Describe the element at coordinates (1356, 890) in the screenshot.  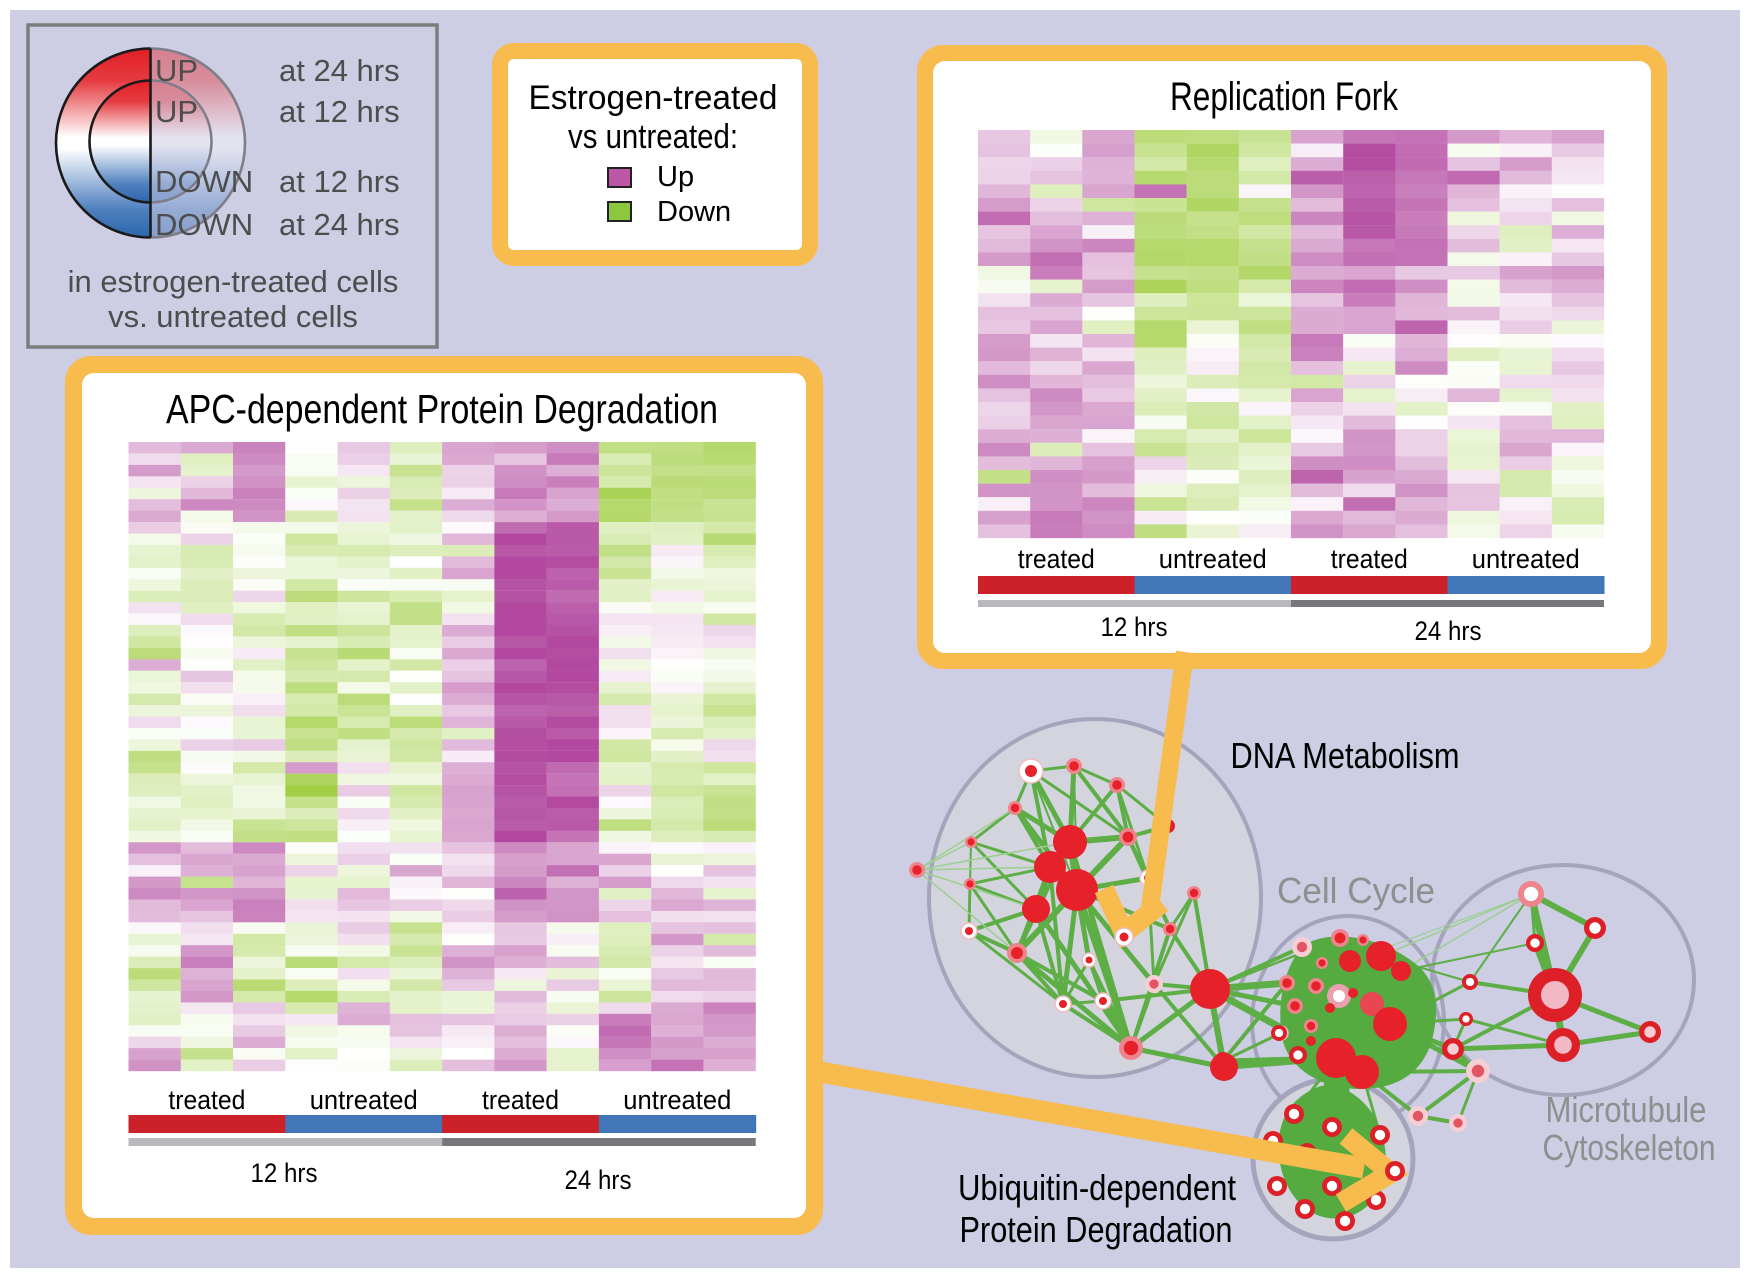
I see `svg-text: Cell Cycle` at that location.